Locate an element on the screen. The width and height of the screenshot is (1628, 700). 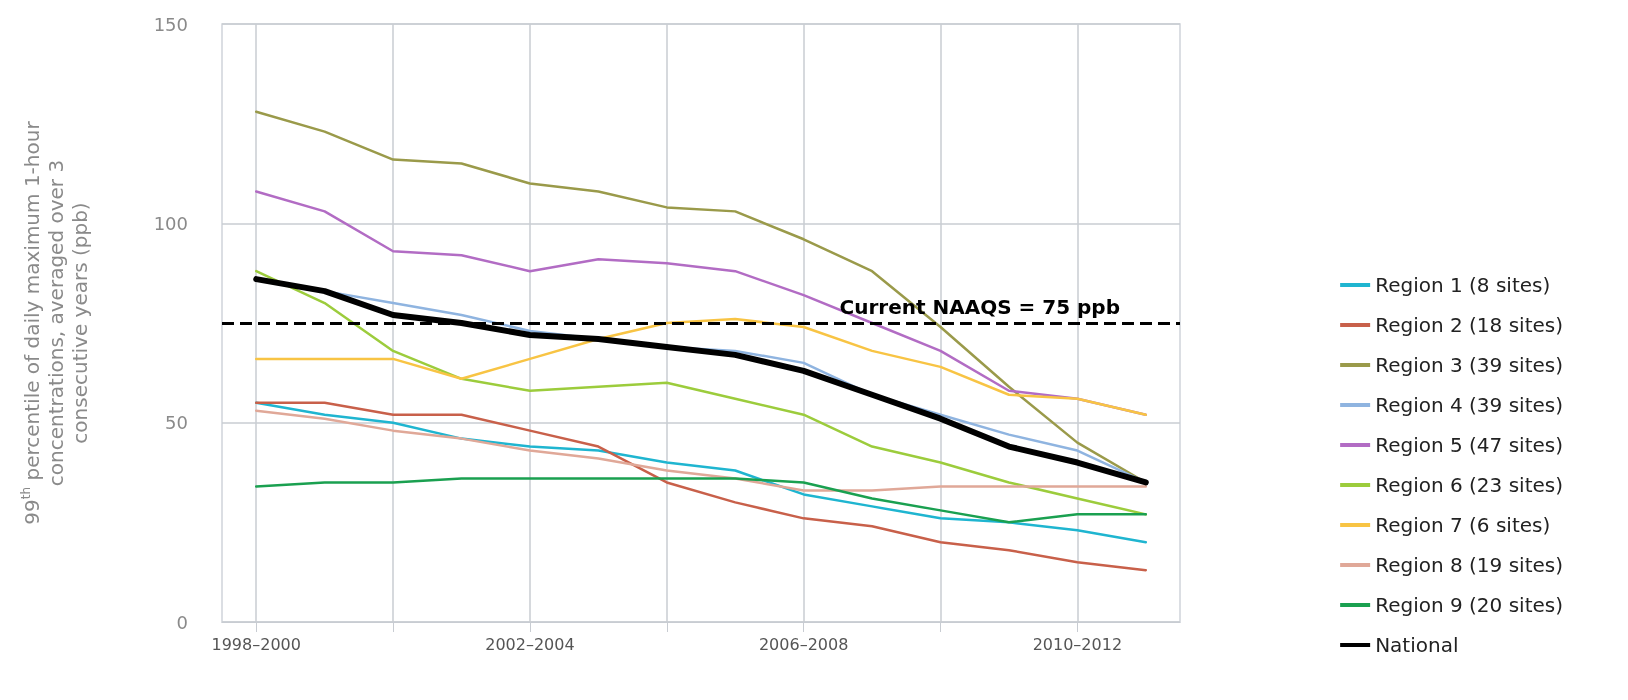
x-tick-label: 2006–2008 is located at coordinates (803, 644).